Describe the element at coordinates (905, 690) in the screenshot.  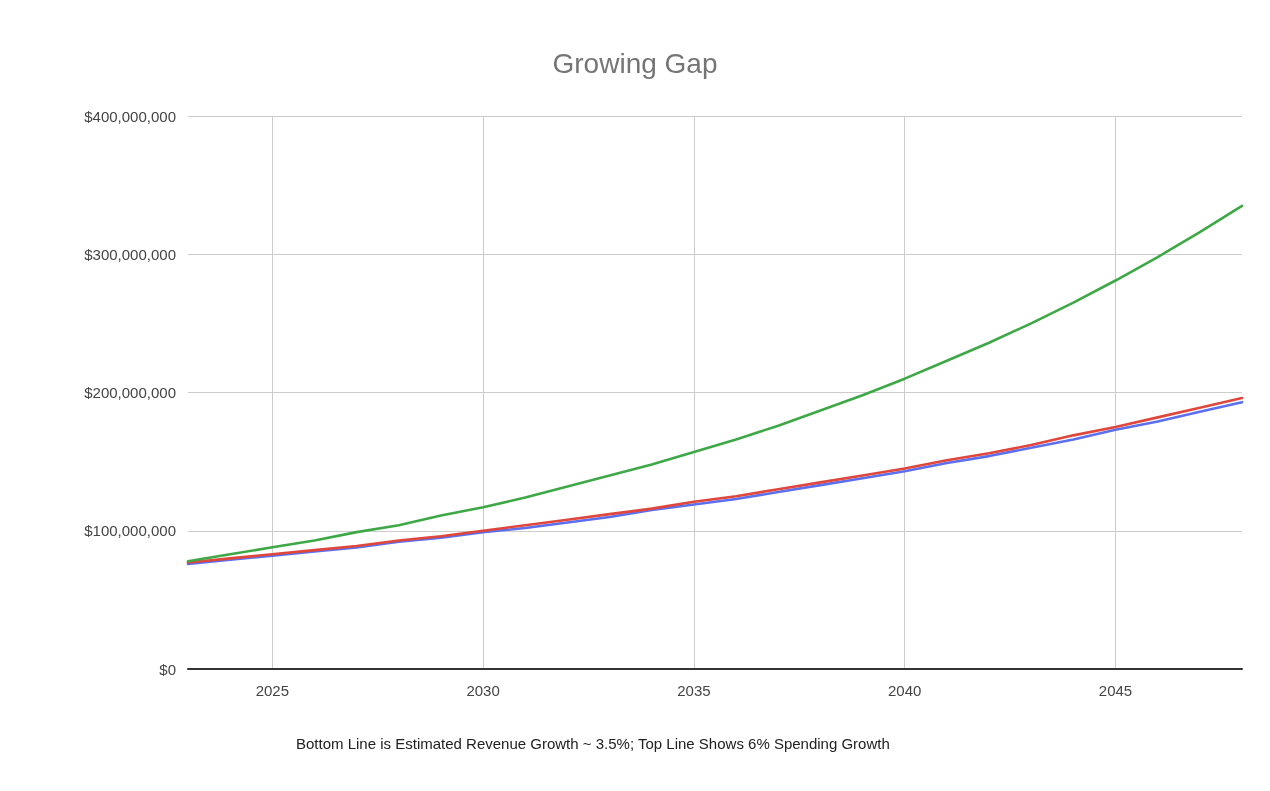
I see `x-tick-label: 2040` at that location.